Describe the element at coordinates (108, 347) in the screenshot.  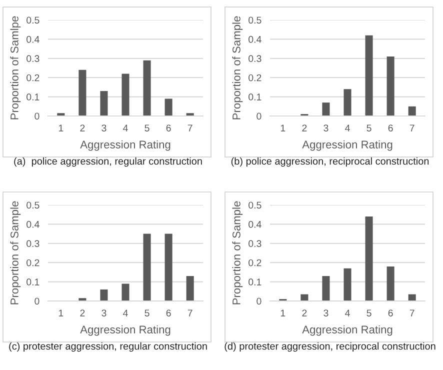
I see `text: (c) protester aggression, regular construction` at that location.